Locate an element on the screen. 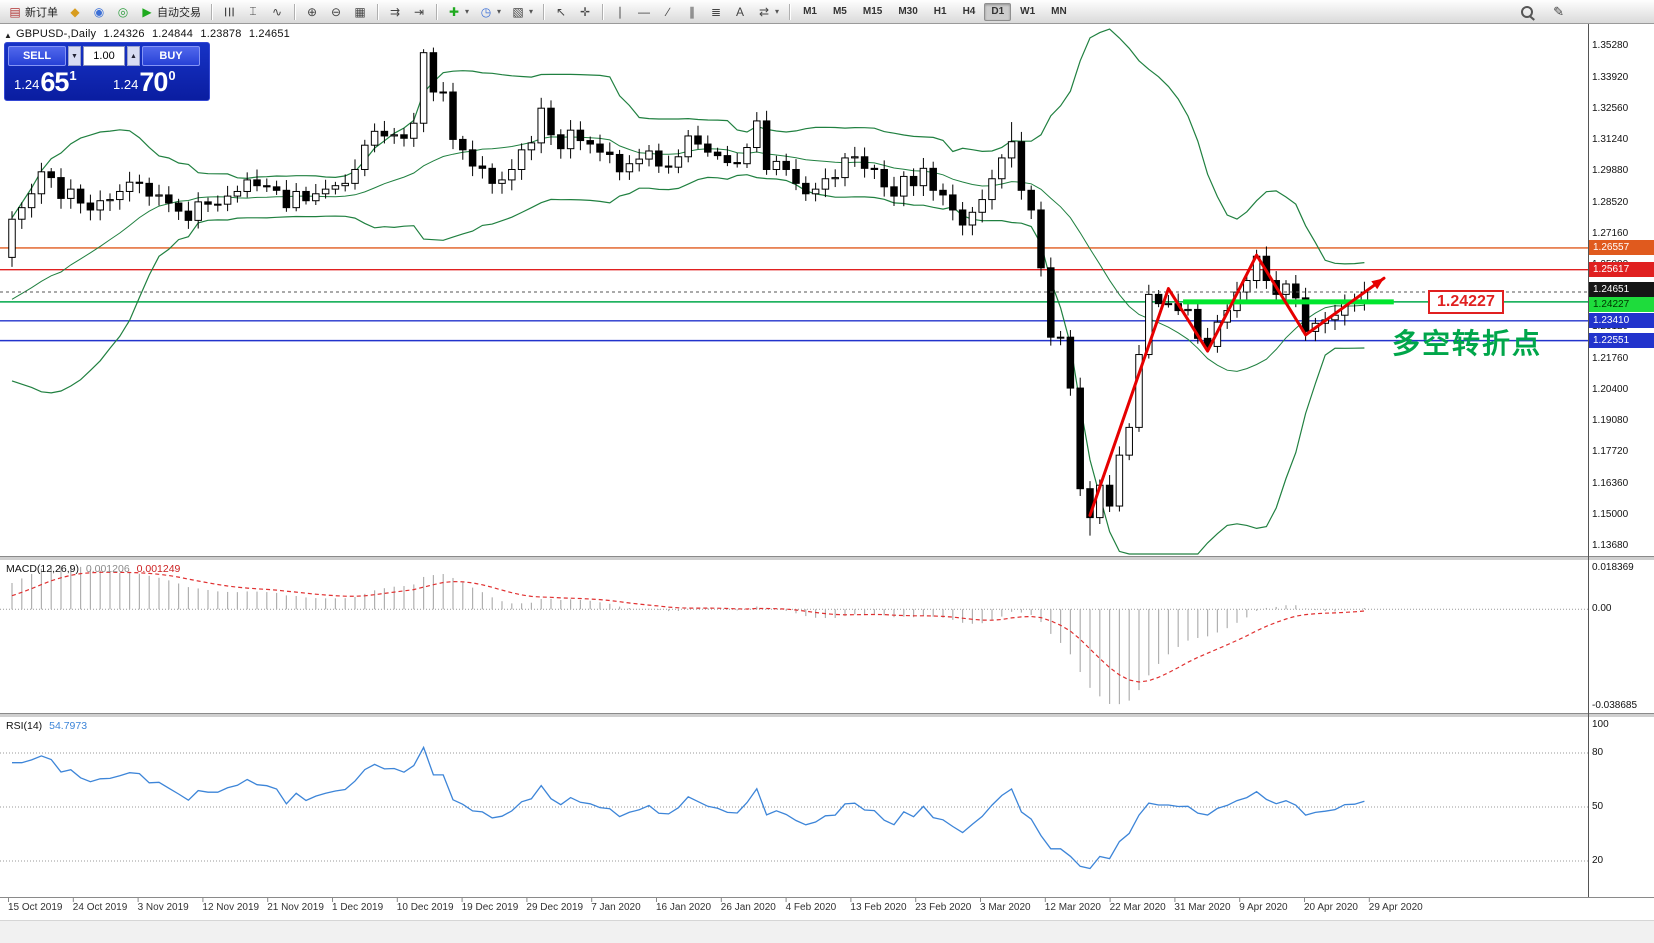 This screenshot has width=1654, height=943. zoom-in-icon: ⊕ is located at coordinates (312, 12).